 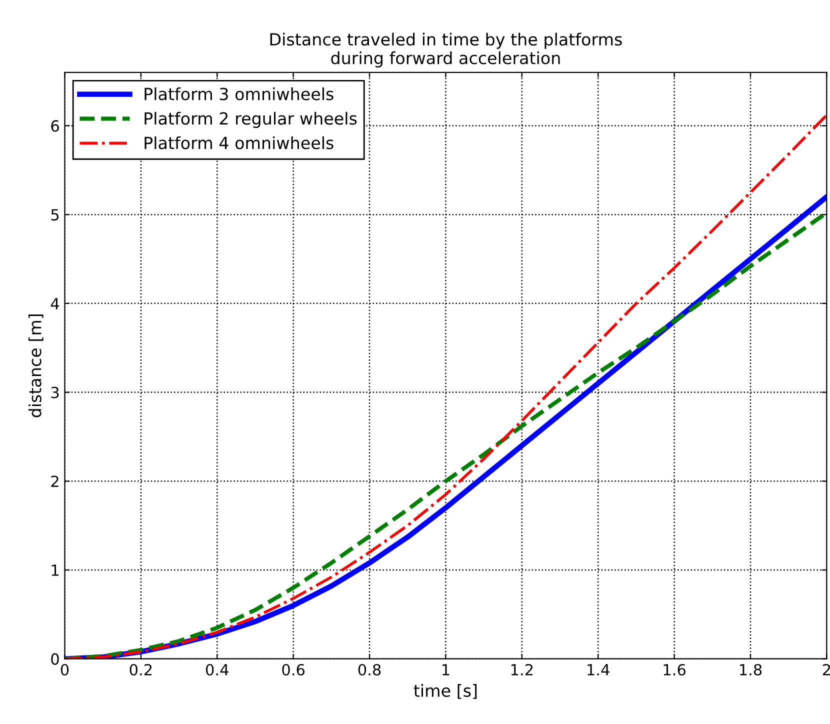 What do you see at coordinates (250, 120) in the screenshot?
I see `legend-label: Platform 2 regular wheels` at bounding box center [250, 120].